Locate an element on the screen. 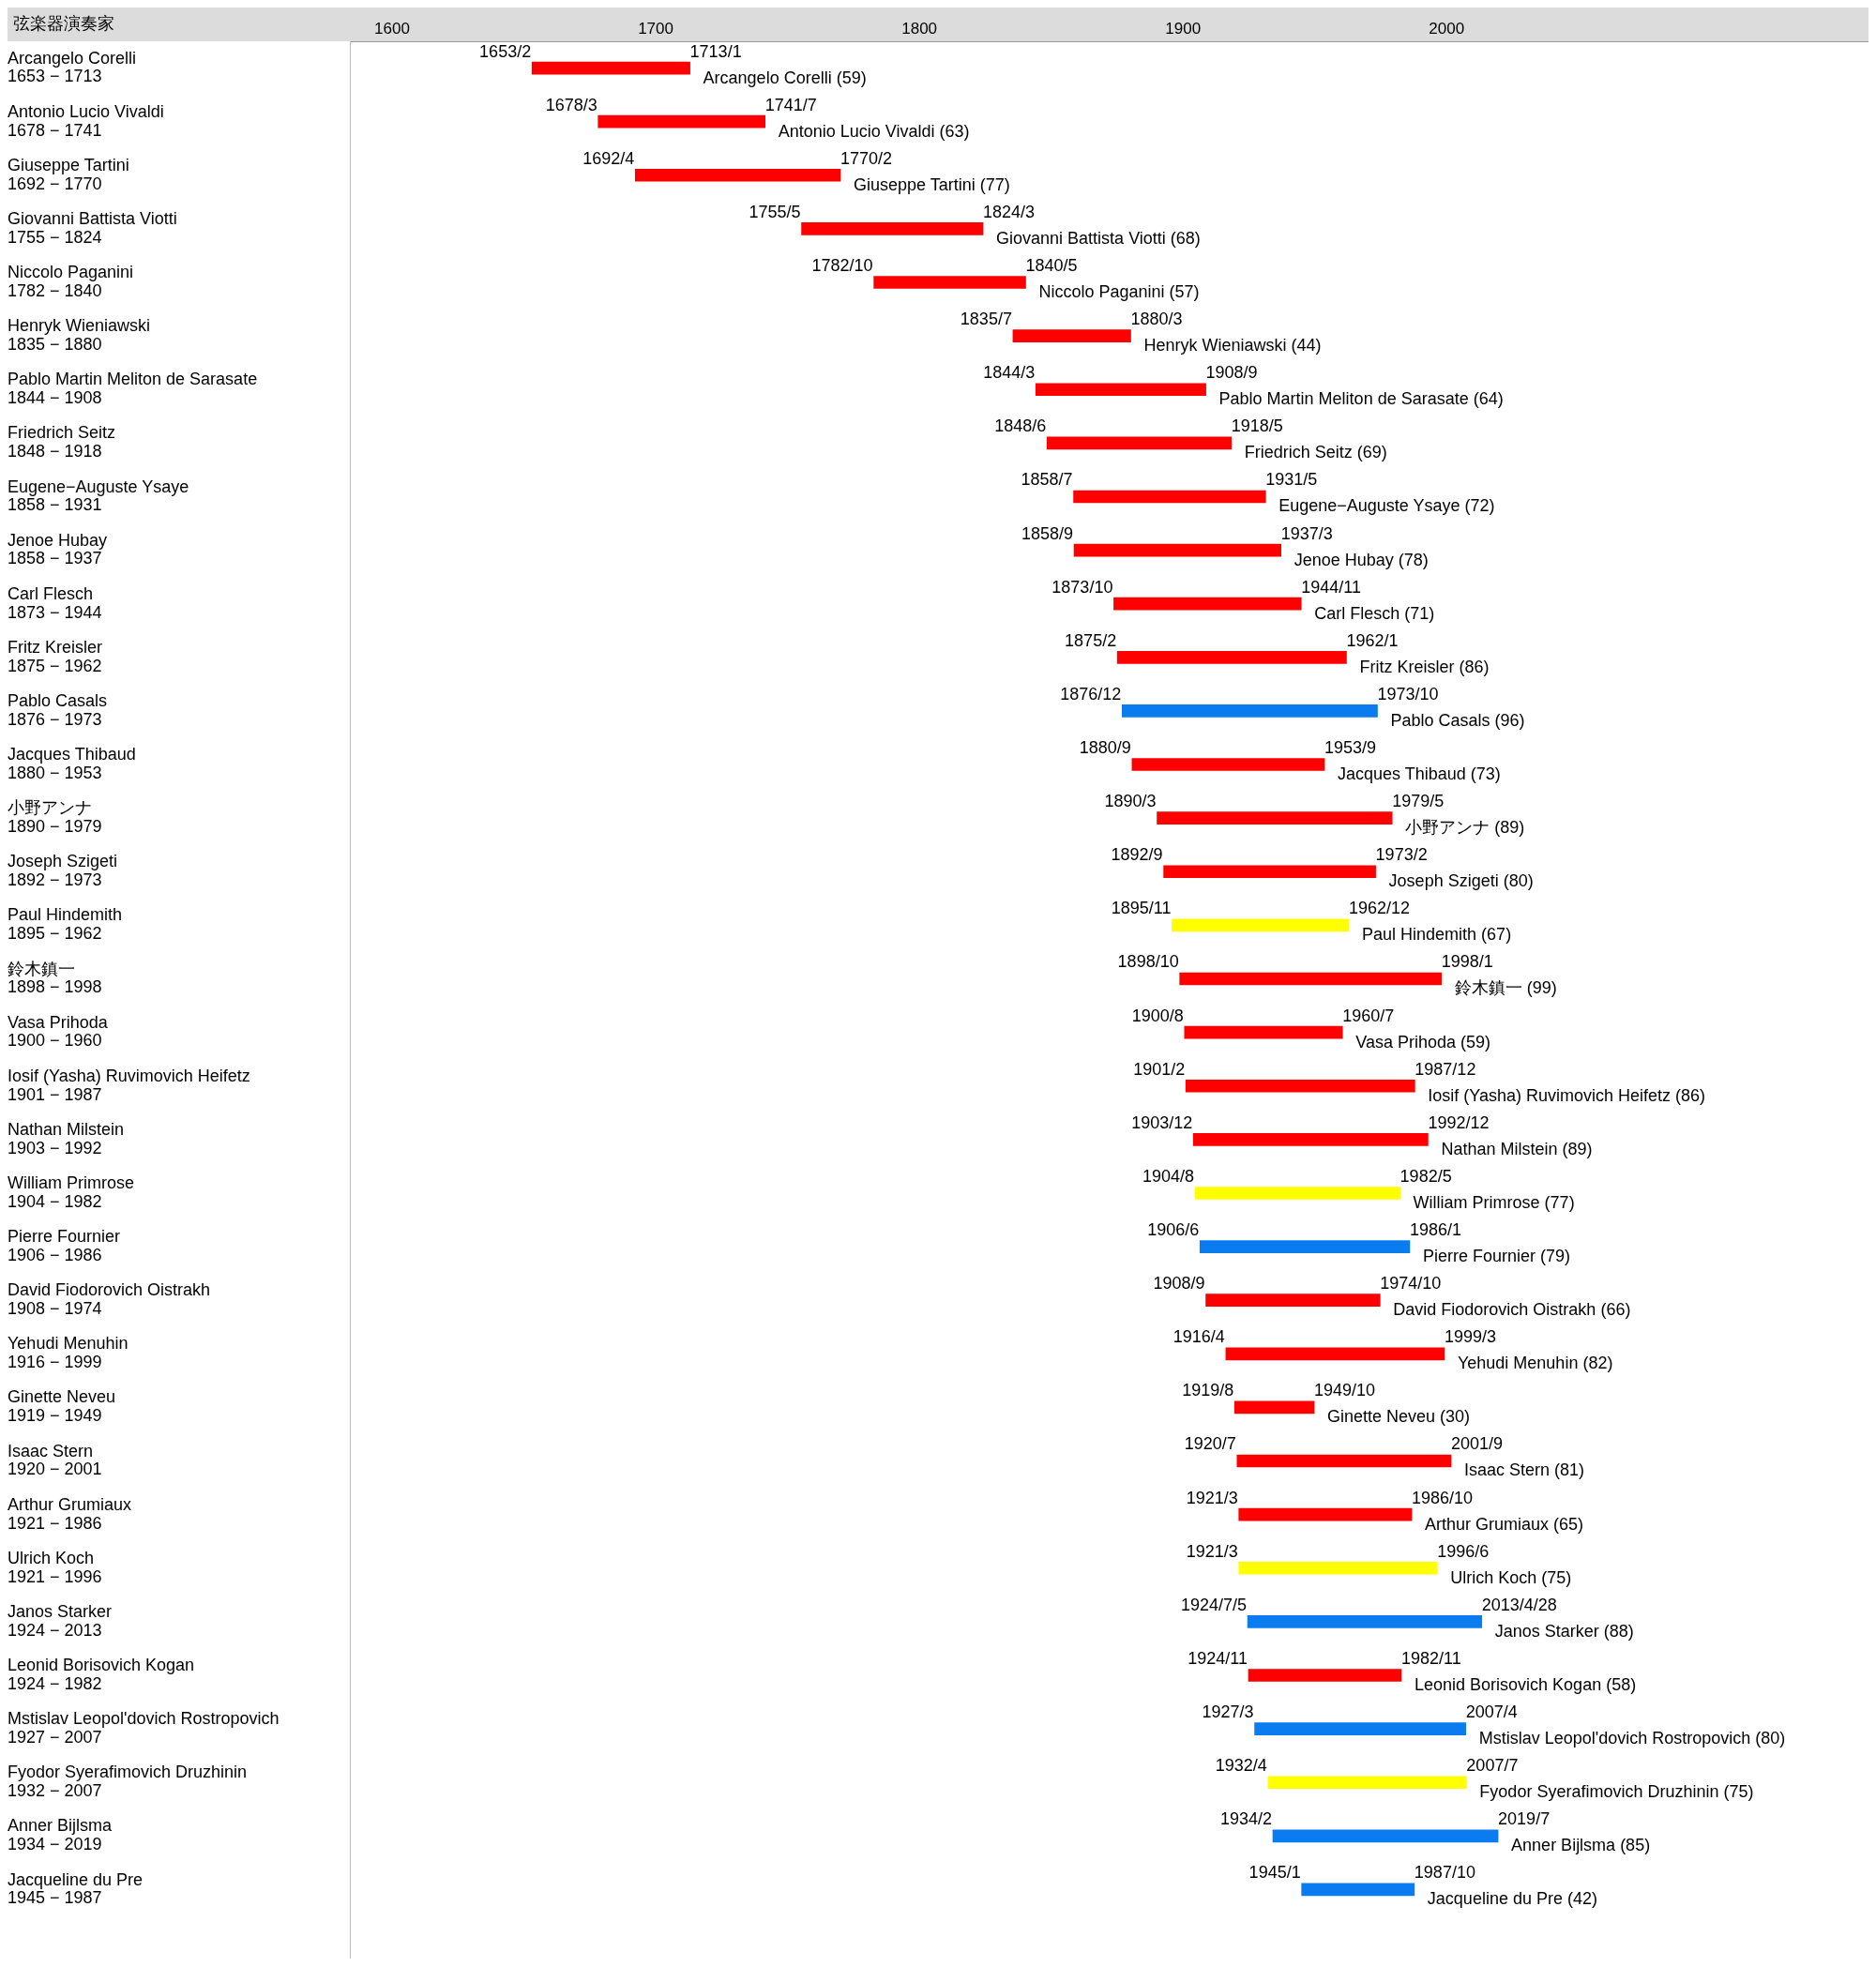 This screenshot has height=1967, width=1876. y-tick-label: Leonid Borisovich Kogan 1924 − 1982 is located at coordinates (101, 1674).